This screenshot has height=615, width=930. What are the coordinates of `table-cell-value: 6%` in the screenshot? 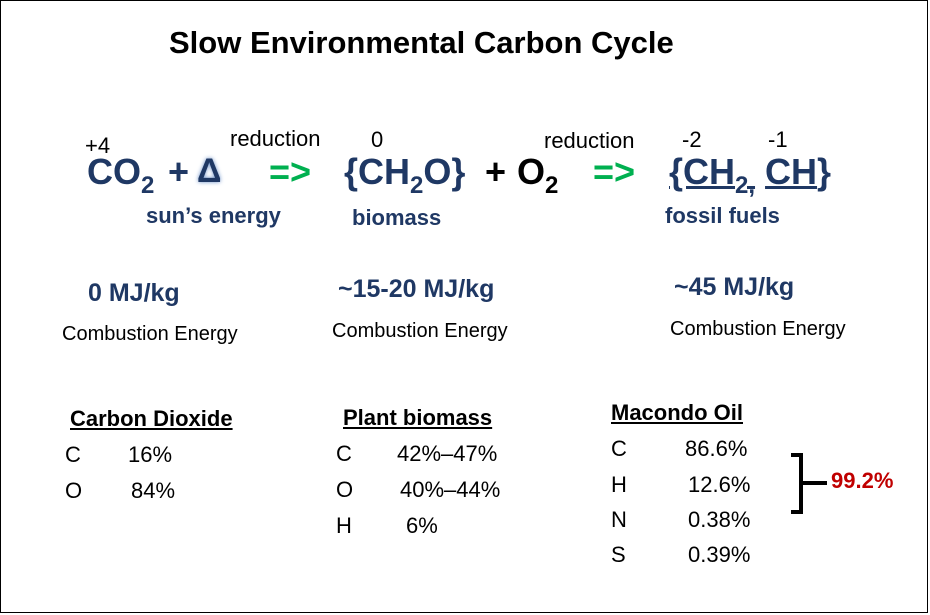 It's located at (422, 525).